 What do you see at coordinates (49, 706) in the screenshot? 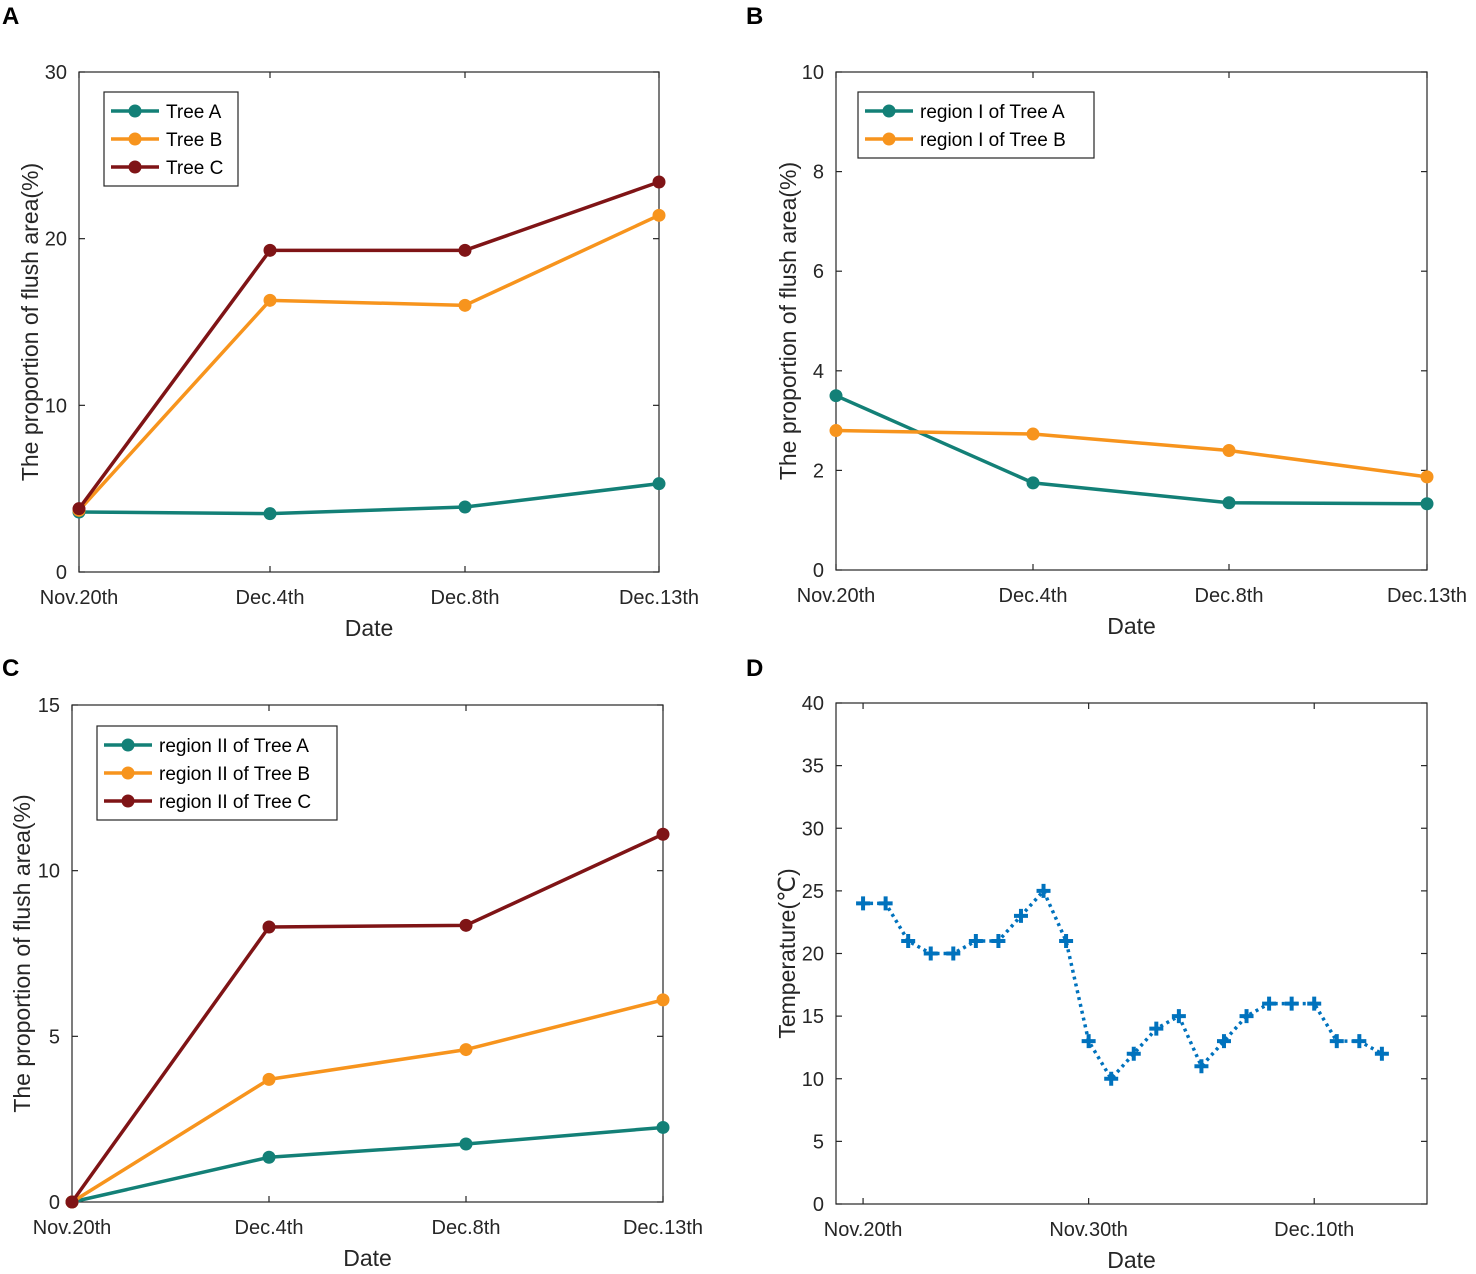
I see `p2-ytick-label: 15` at bounding box center [49, 706].